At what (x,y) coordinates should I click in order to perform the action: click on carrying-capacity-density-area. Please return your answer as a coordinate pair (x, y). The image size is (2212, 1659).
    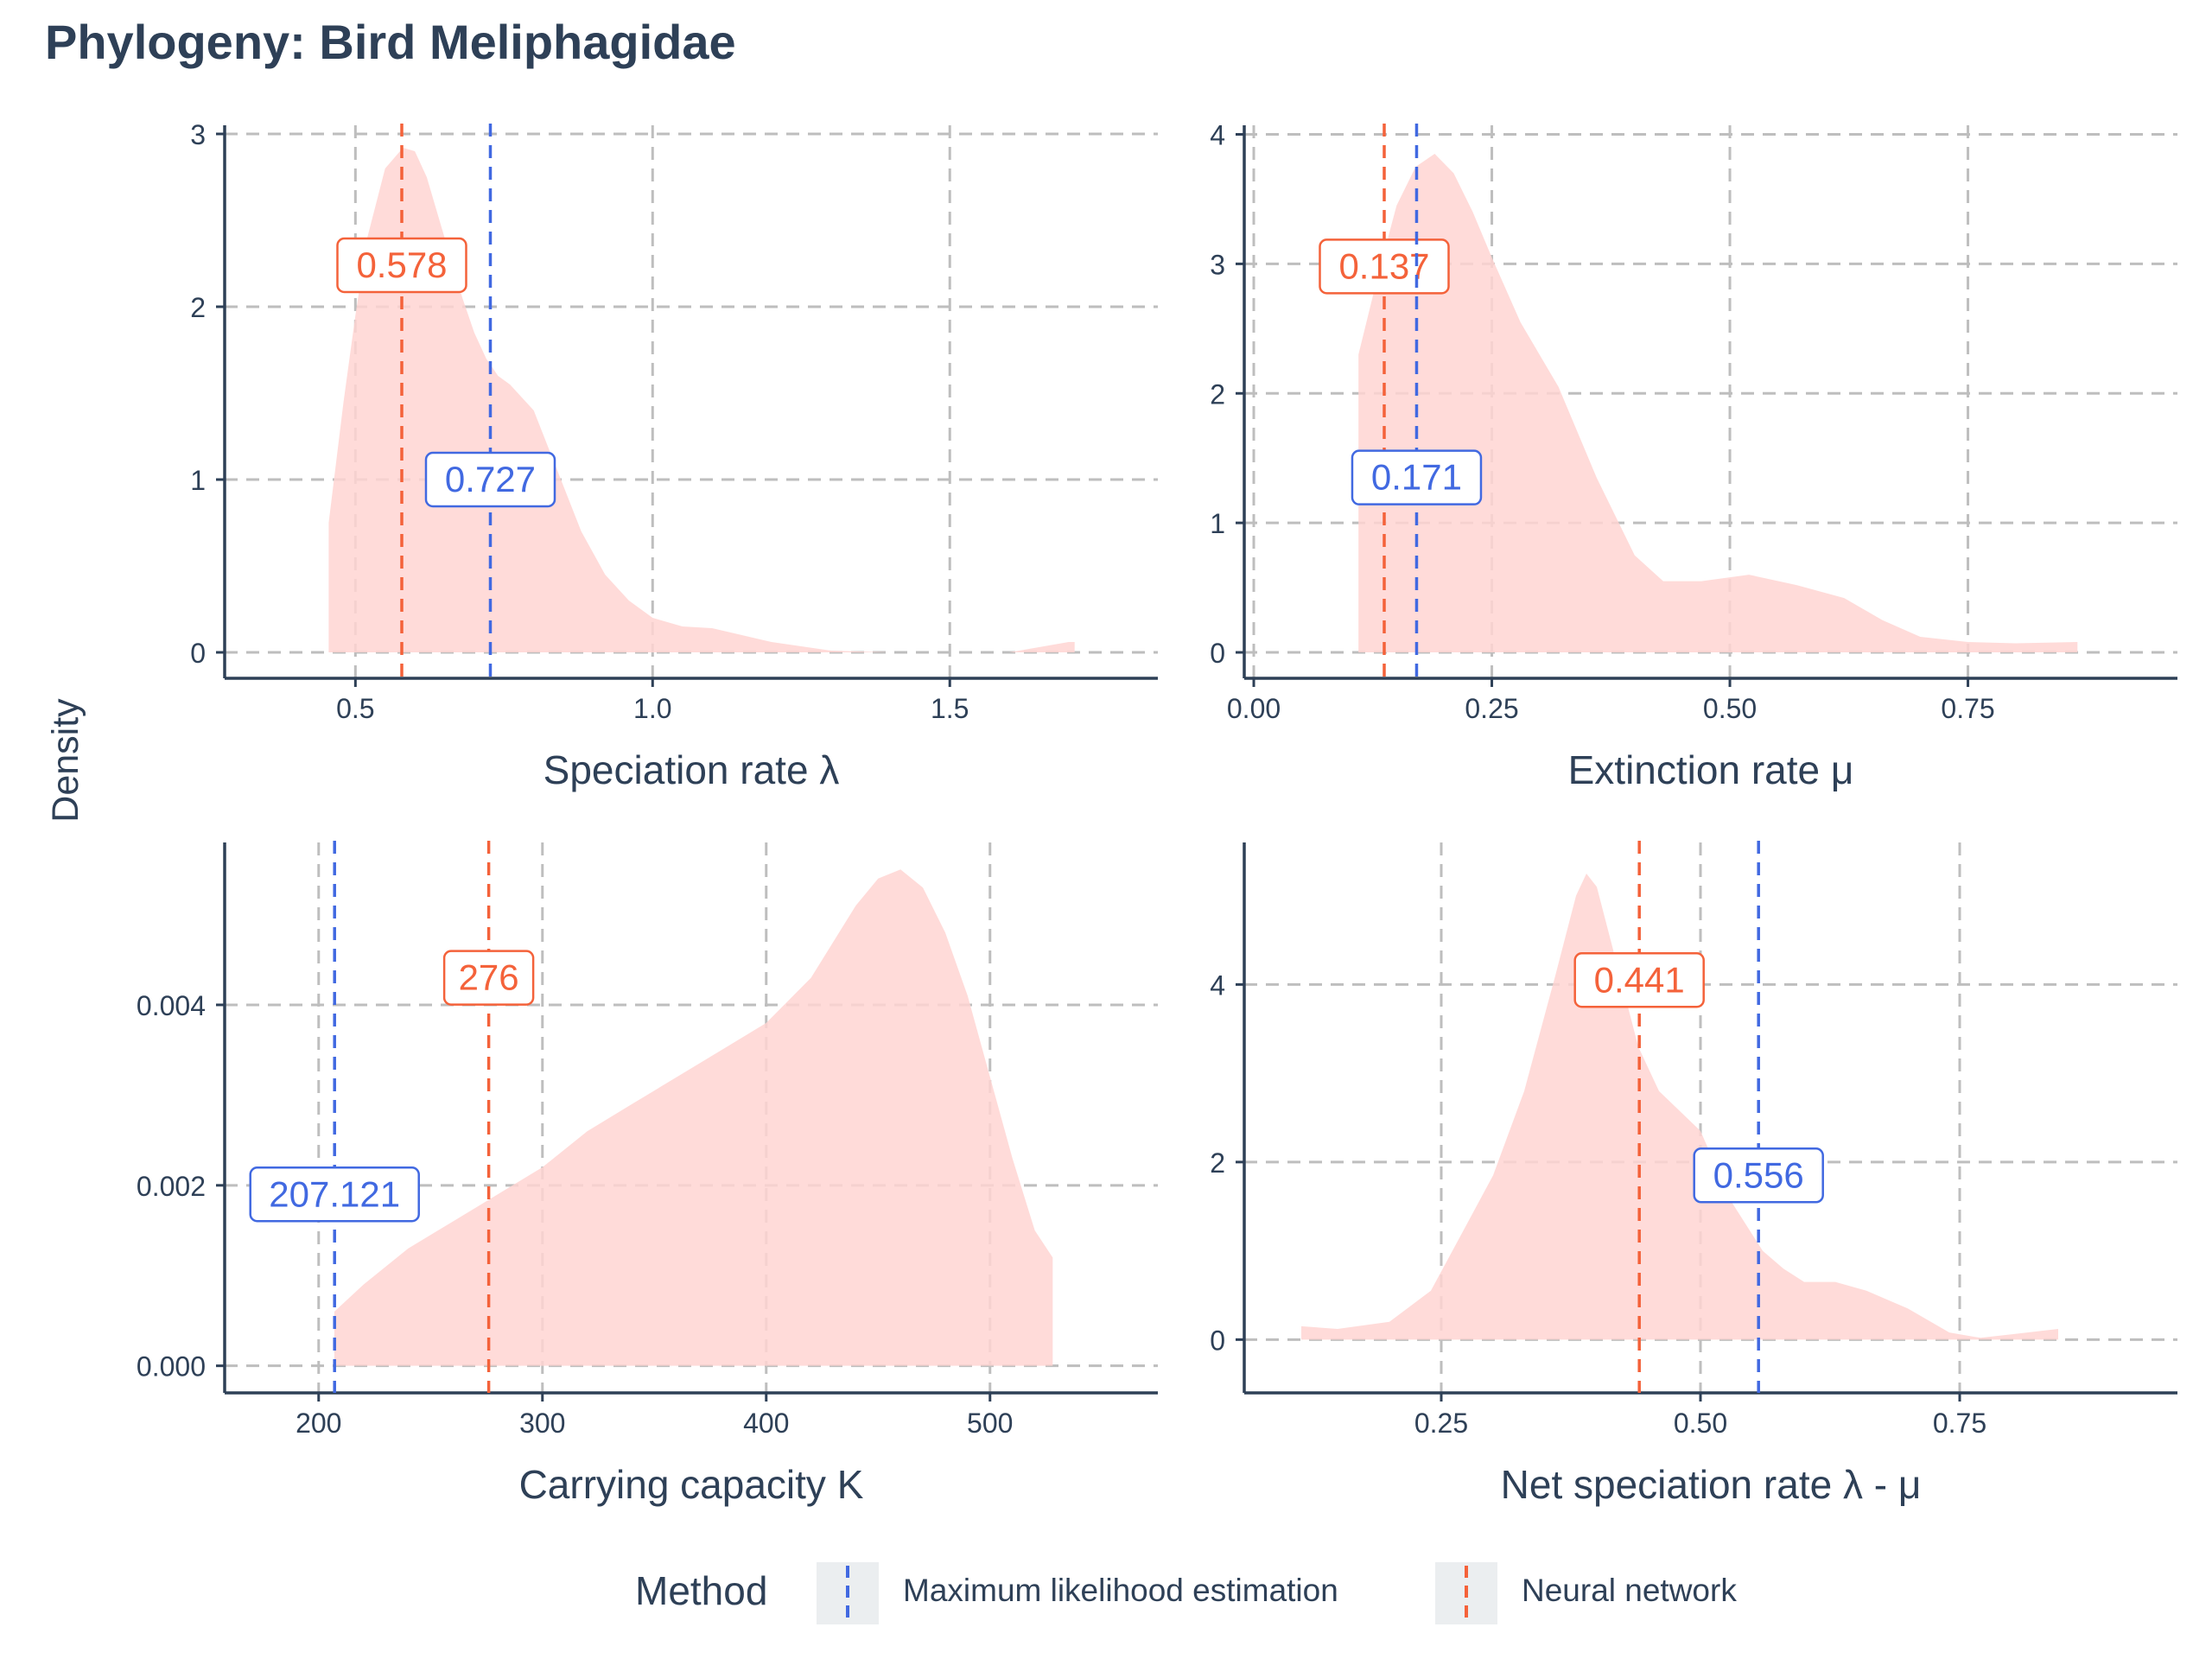
    Looking at the image, I should click on (693, 1117).